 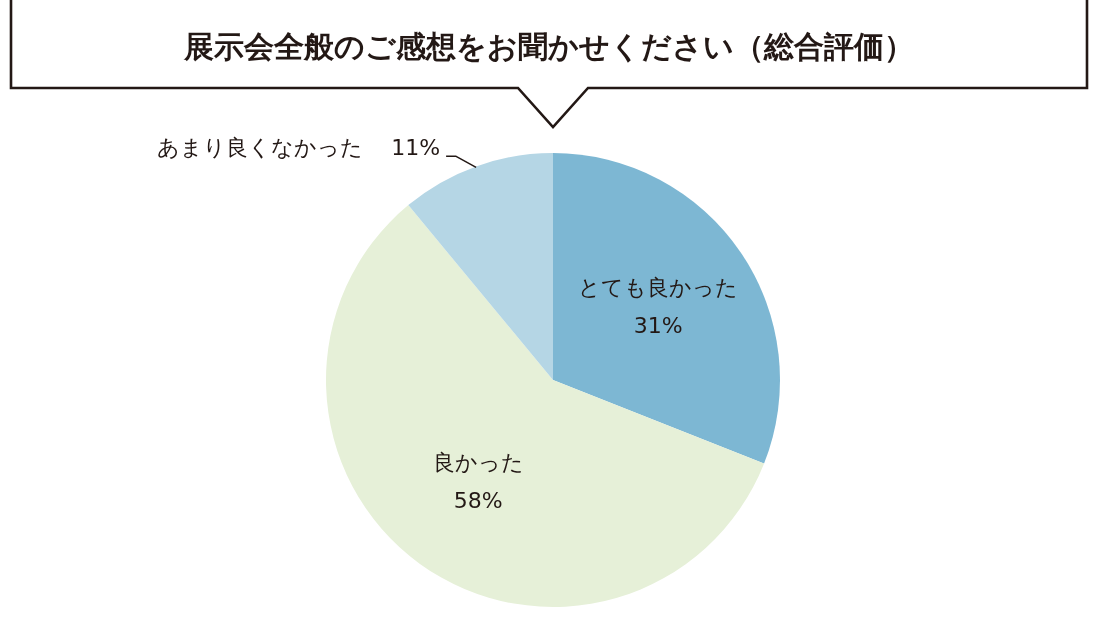 What do you see at coordinates (478, 500) in the screenshot?
I see `data-label: 58%` at bounding box center [478, 500].